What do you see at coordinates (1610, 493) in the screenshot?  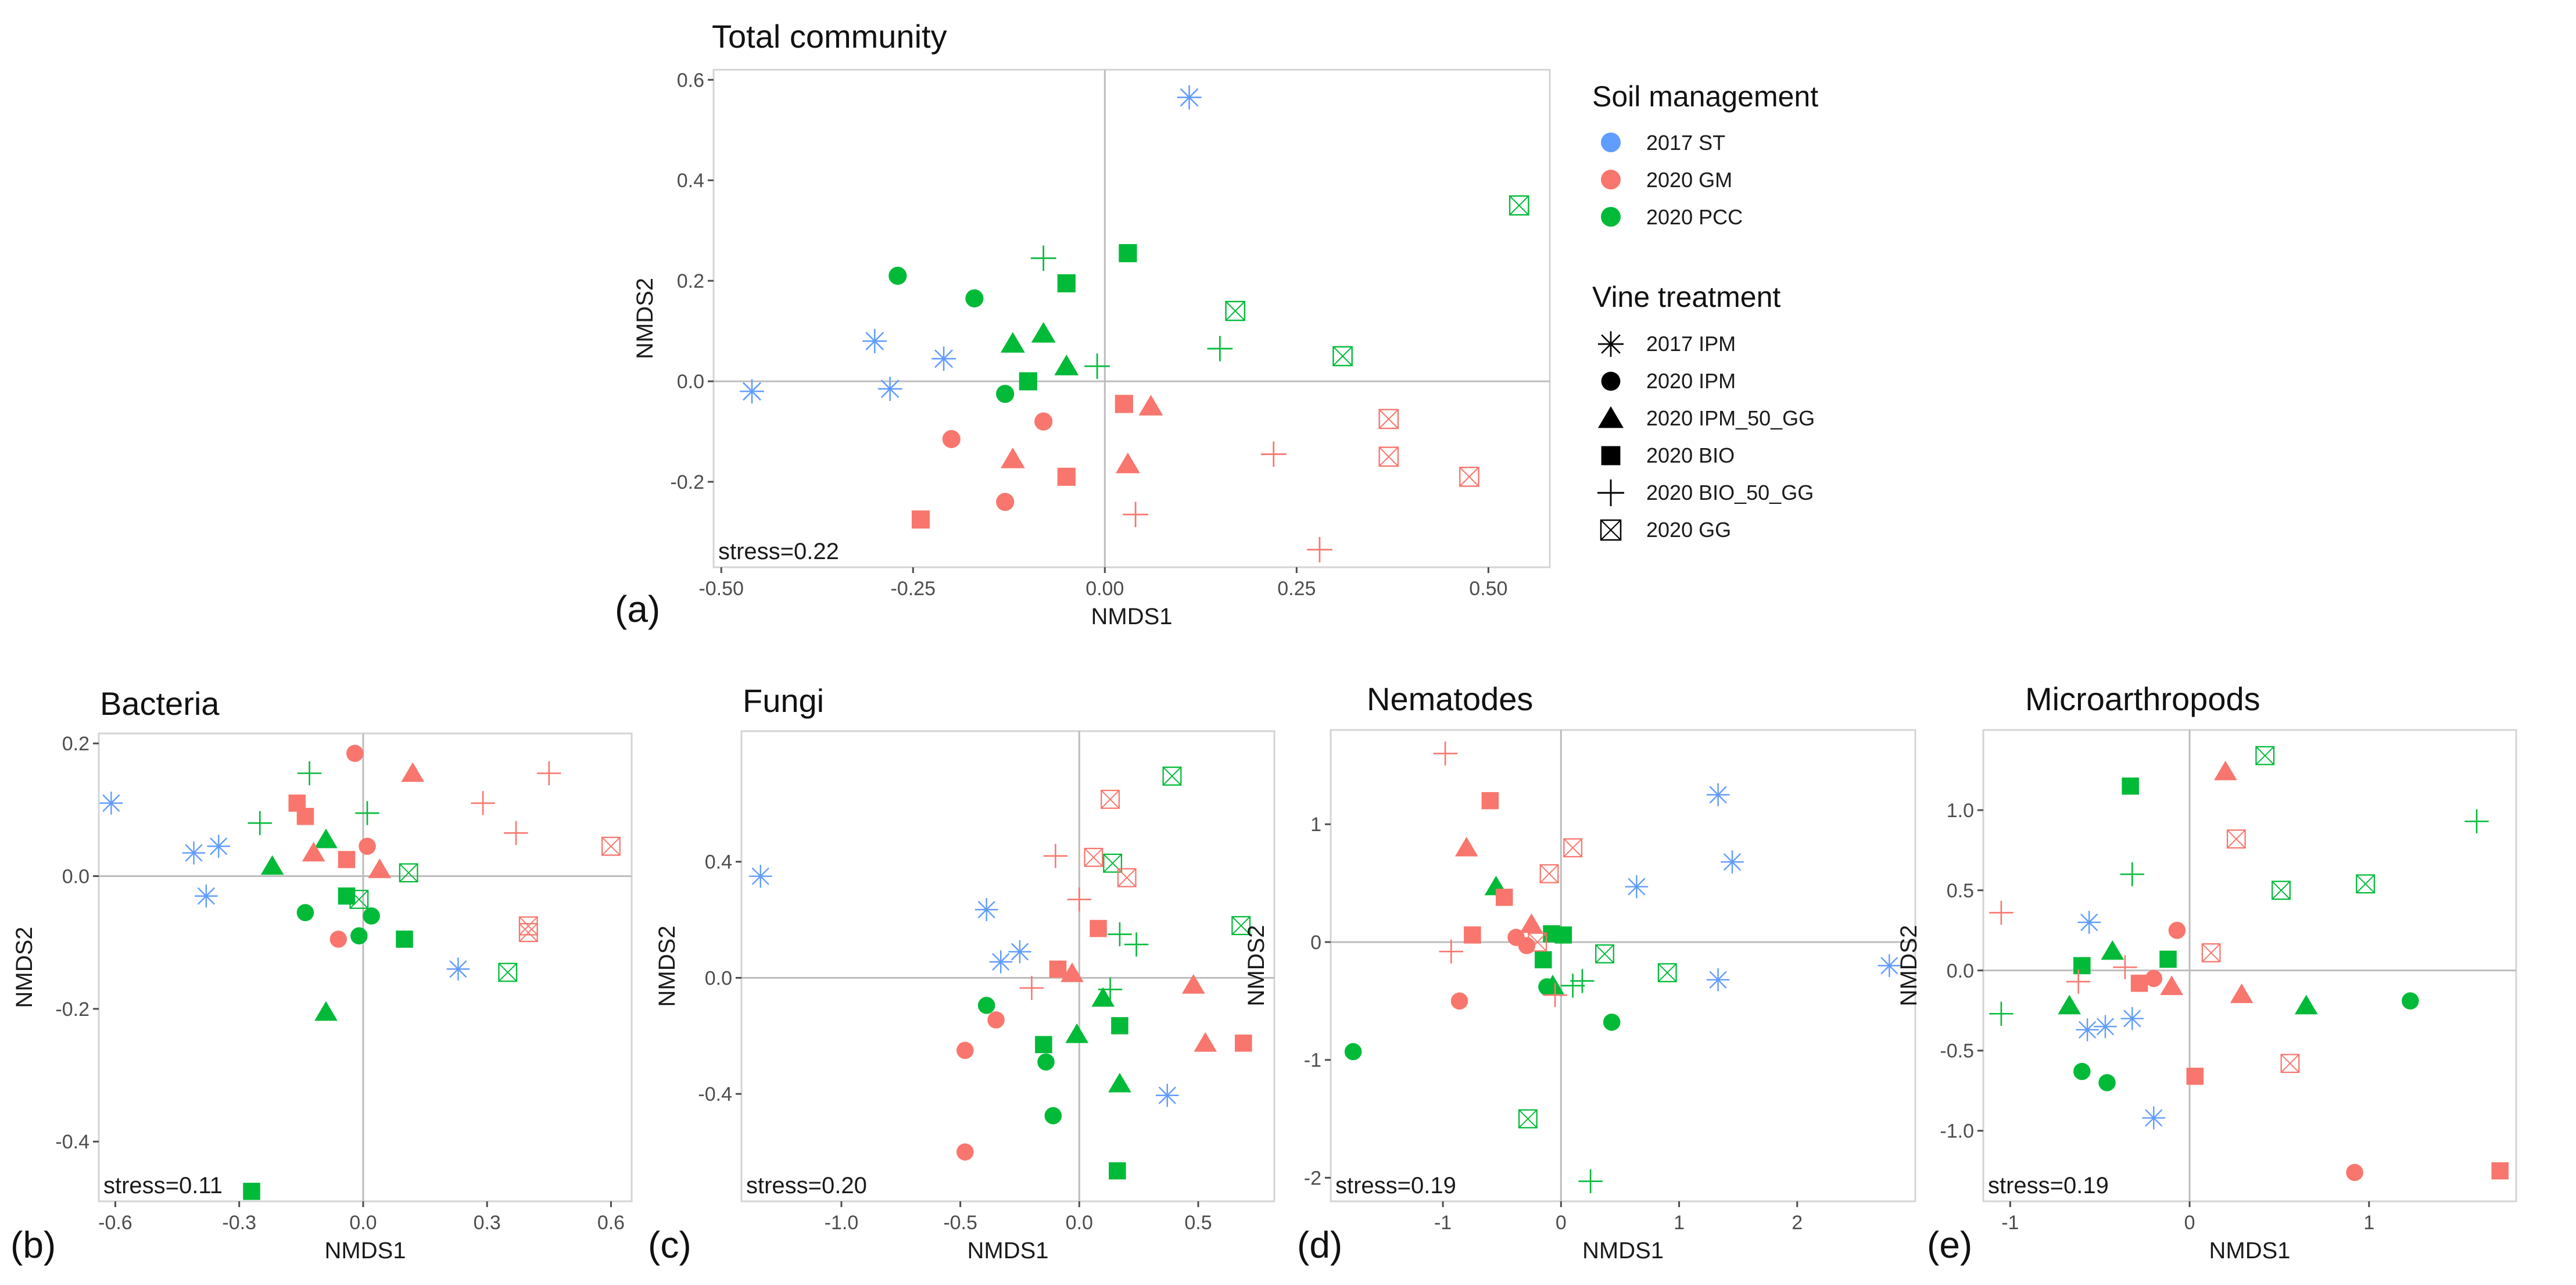 I see `legend-plus-icon` at bounding box center [1610, 493].